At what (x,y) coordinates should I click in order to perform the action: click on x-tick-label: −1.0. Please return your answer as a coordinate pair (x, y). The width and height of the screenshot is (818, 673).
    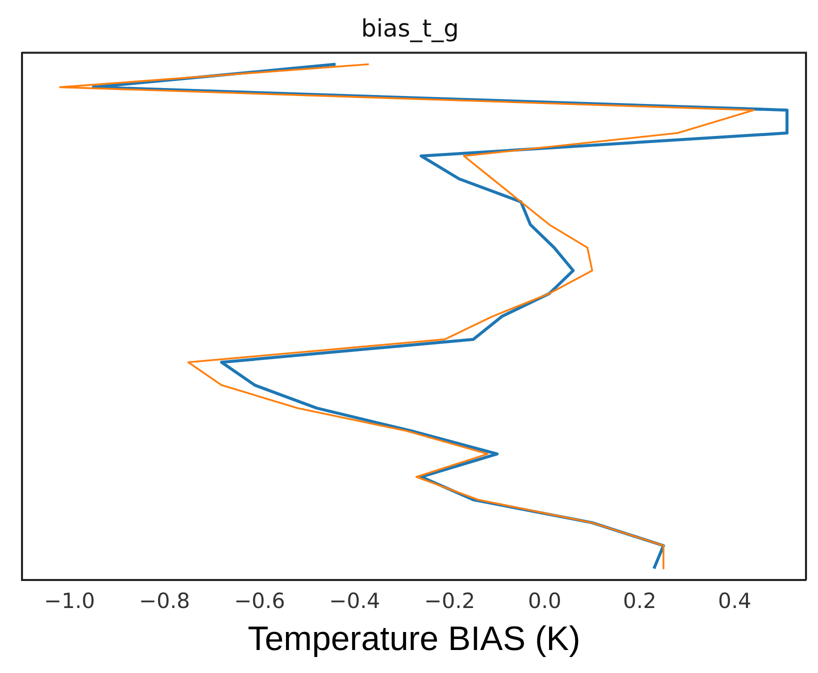
    Looking at the image, I should click on (70, 601).